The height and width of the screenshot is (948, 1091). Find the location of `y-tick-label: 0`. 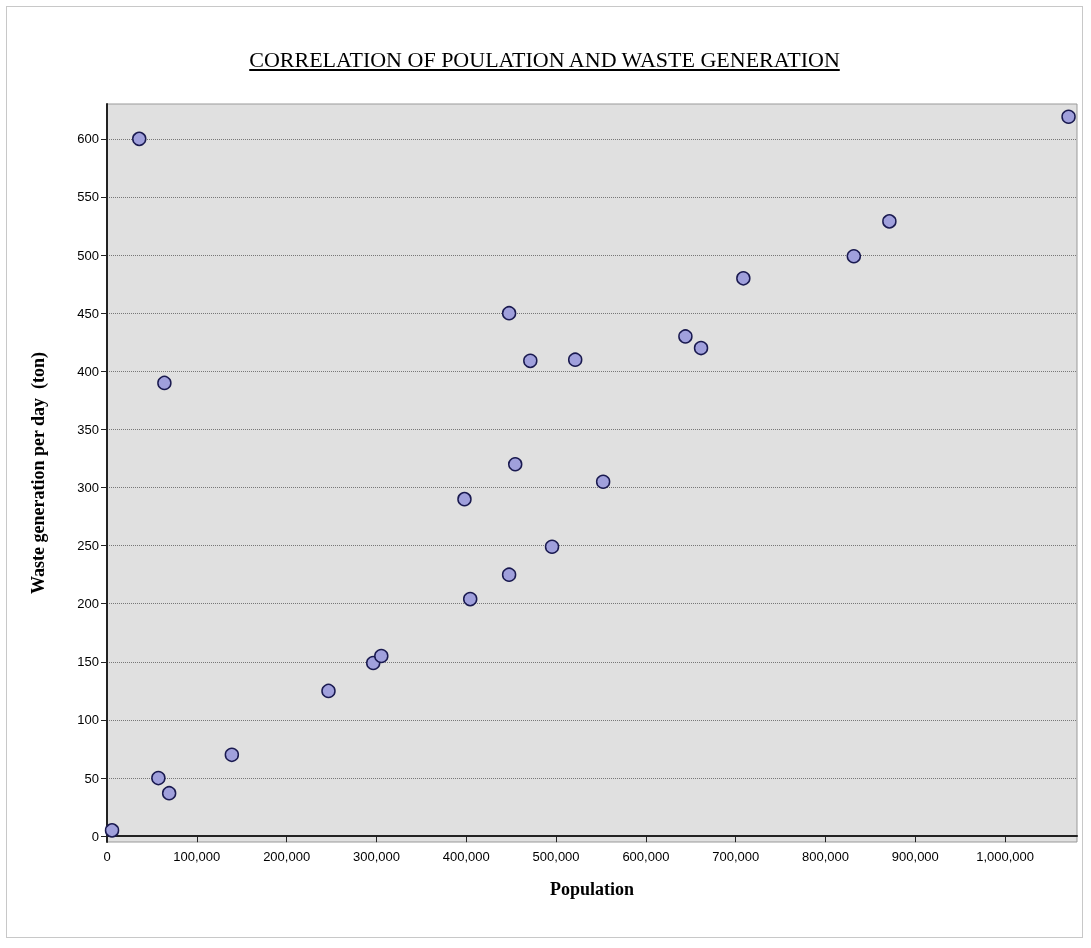

y-tick-label: 0 is located at coordinates (95, 836).